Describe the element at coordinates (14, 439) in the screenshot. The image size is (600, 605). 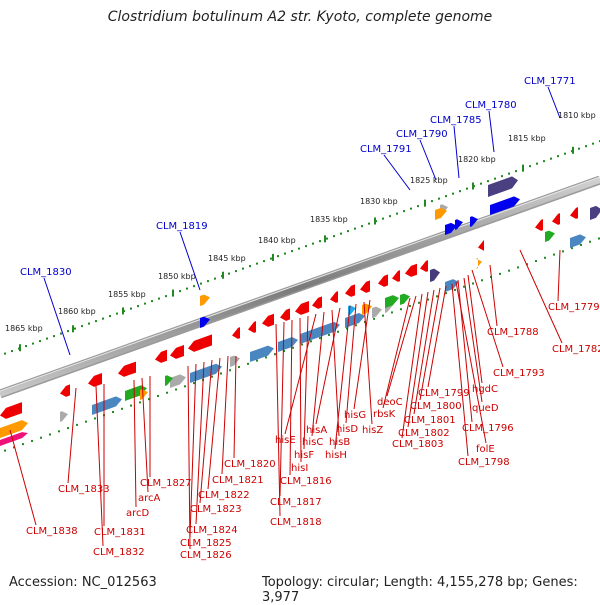
I see `gene-magenta` at that location.